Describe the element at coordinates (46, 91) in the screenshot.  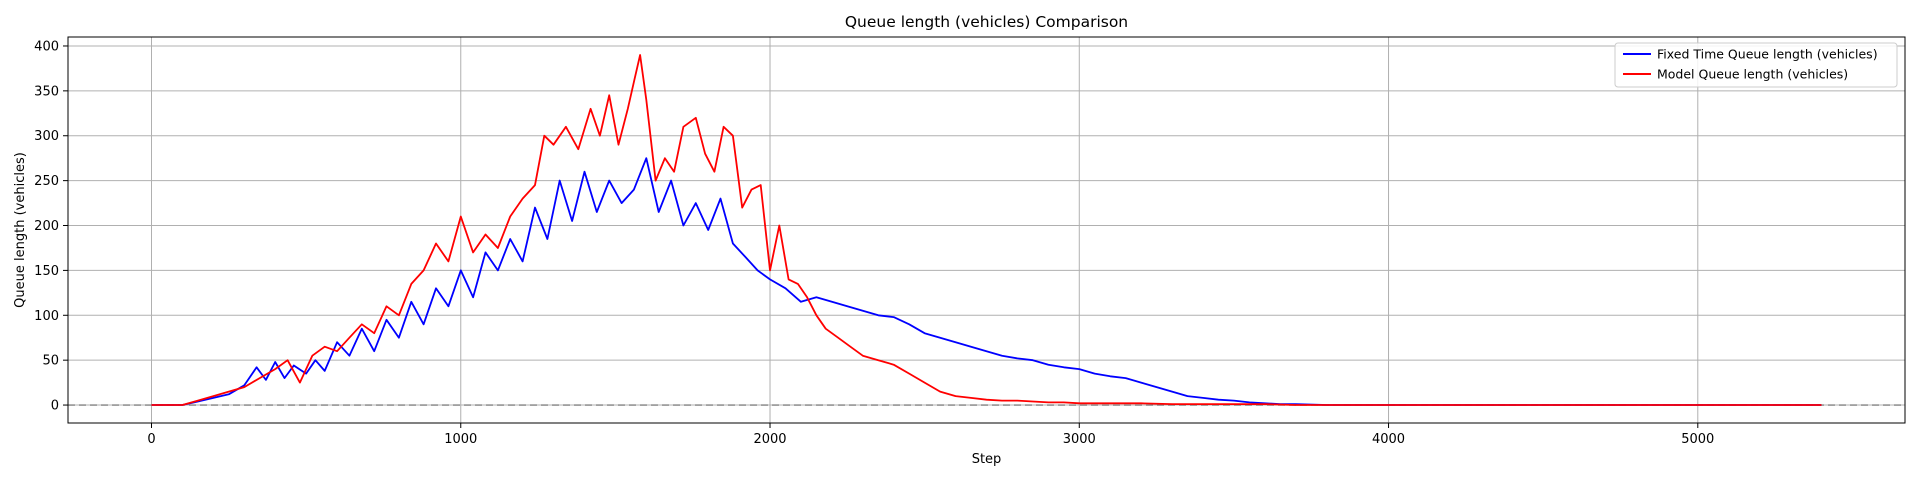
I see `y-tick-label: 350` at that location.